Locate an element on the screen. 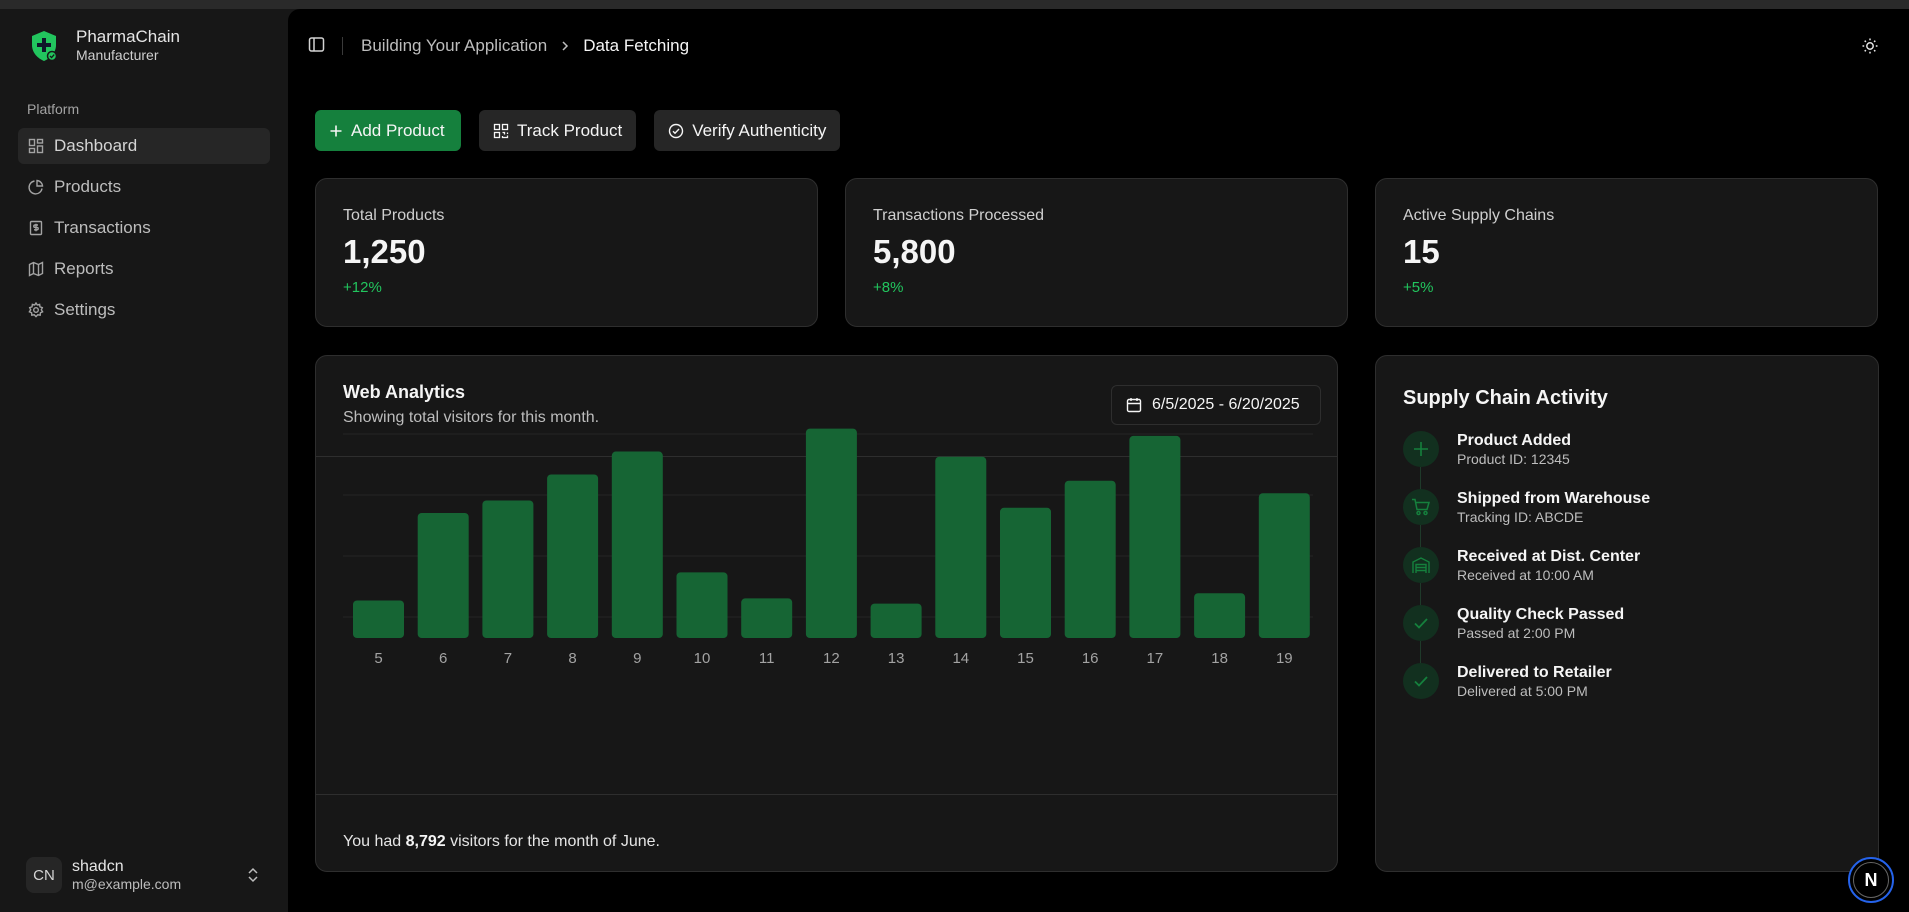  brand: PharmaChain Manufacturer is located at coordinates (103, 45).